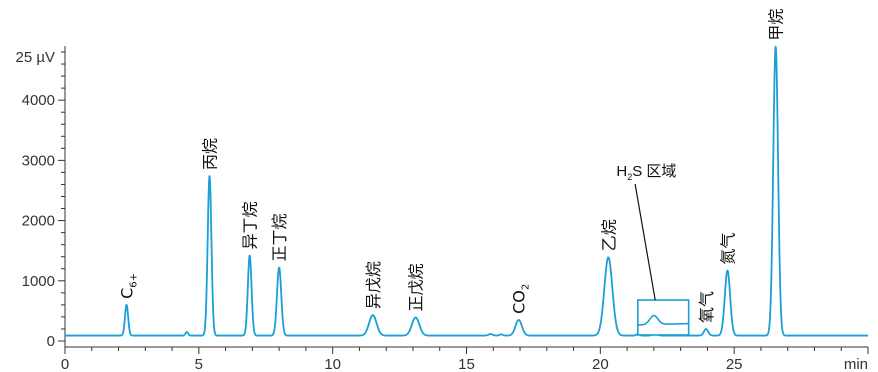 This screenshot has width=878, height=372. I want to click on y-tick-label: 3000, so click(38, 160).